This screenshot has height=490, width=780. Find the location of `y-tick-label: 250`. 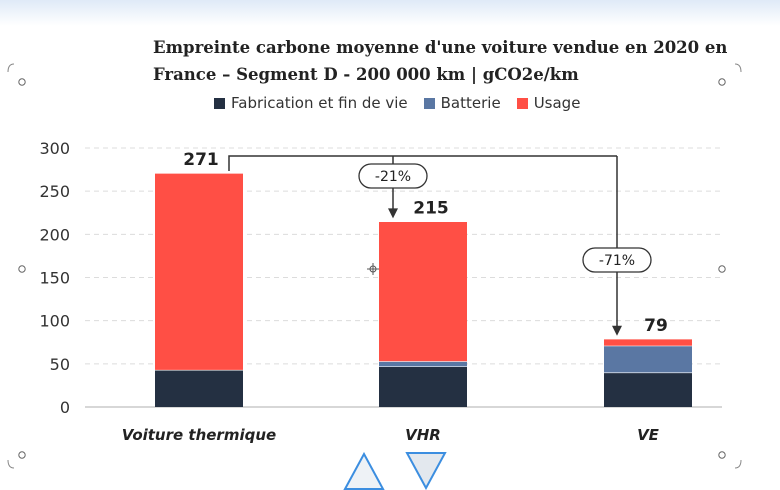

y-tick-label: 250 is located at coordinates (54, 191).